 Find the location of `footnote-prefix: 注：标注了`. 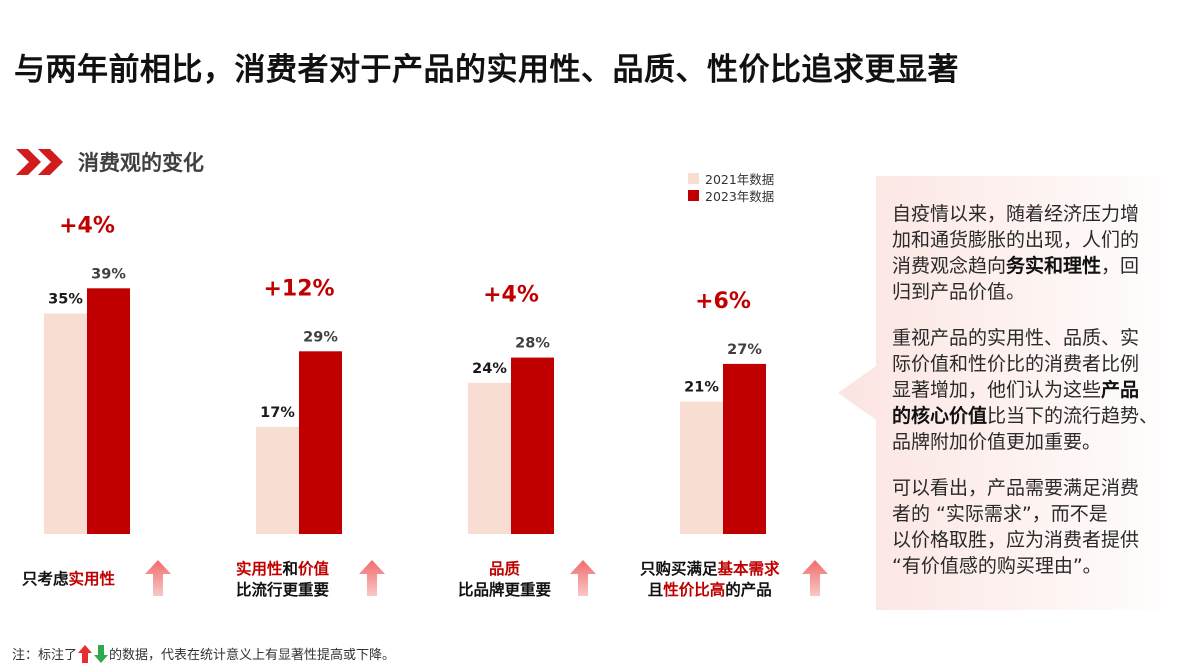

footnote-prefix: 注：标注了 is located at coordinates (45, 655).